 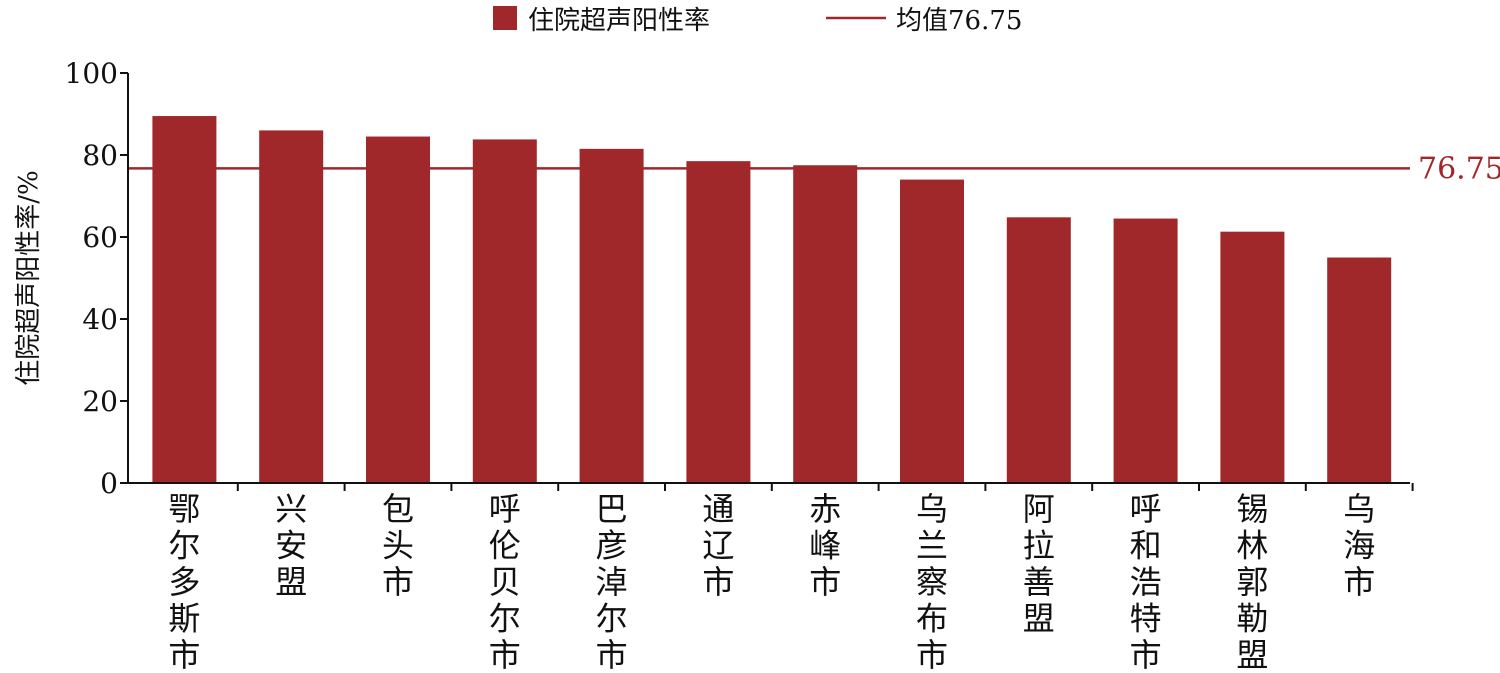 What do you see at coordinates (109, 483) in the screenshot?
I see `y-tick-label: 0` at bounding box center [109, 483].